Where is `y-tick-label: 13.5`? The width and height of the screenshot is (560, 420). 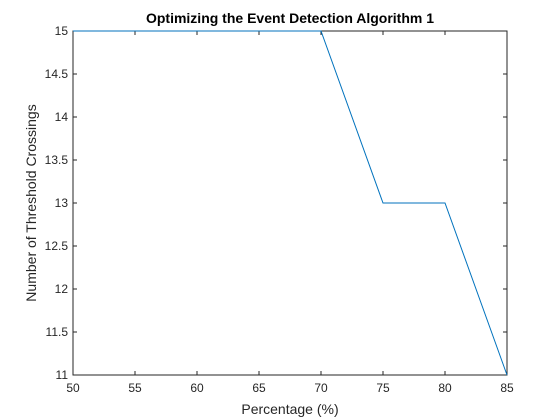 y-tick-label: 13.5 is located at coordinates (57, 160).